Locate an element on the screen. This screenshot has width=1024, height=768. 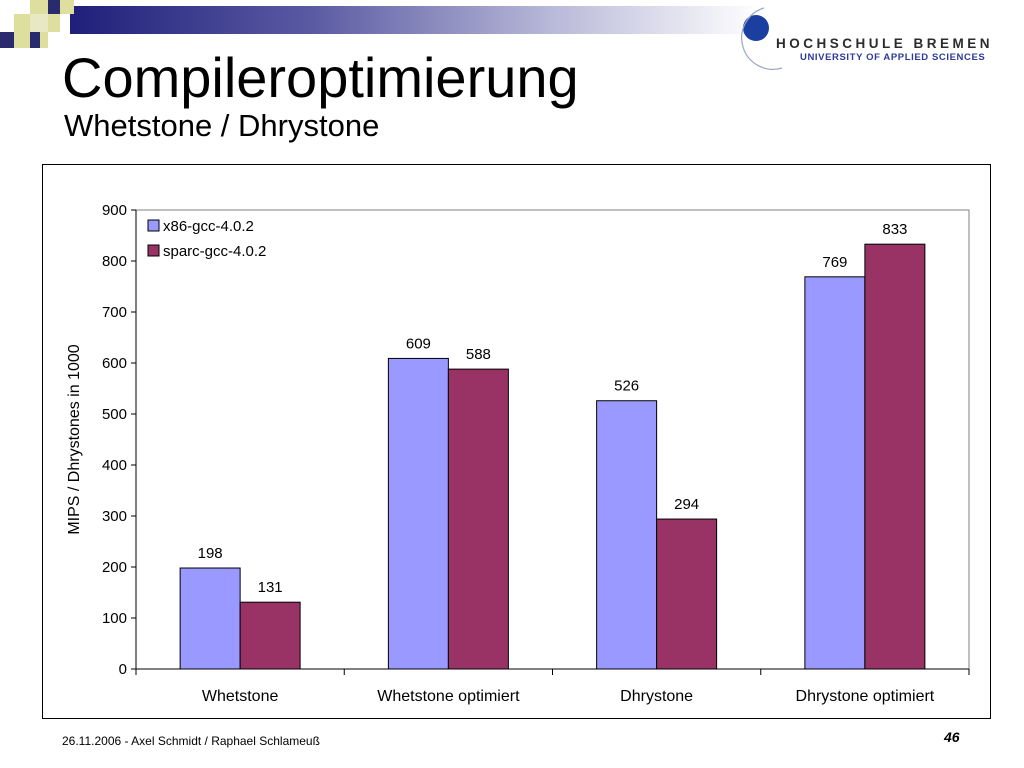
y-tick-label: 100 is located at coordinates (114, 618).